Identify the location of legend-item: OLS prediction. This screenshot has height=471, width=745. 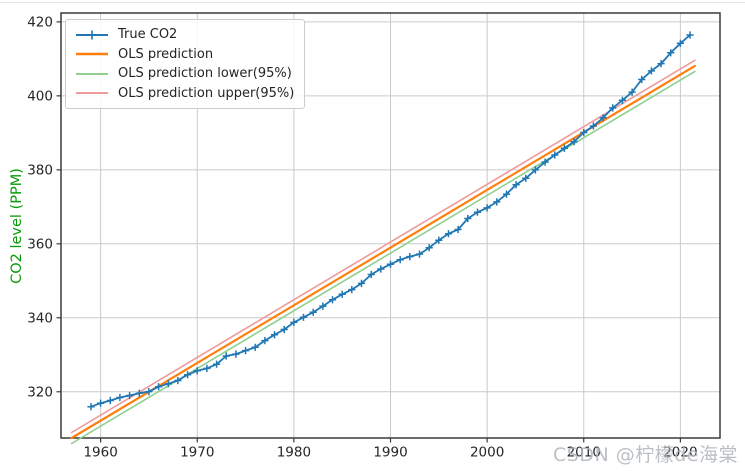
(184, 55).